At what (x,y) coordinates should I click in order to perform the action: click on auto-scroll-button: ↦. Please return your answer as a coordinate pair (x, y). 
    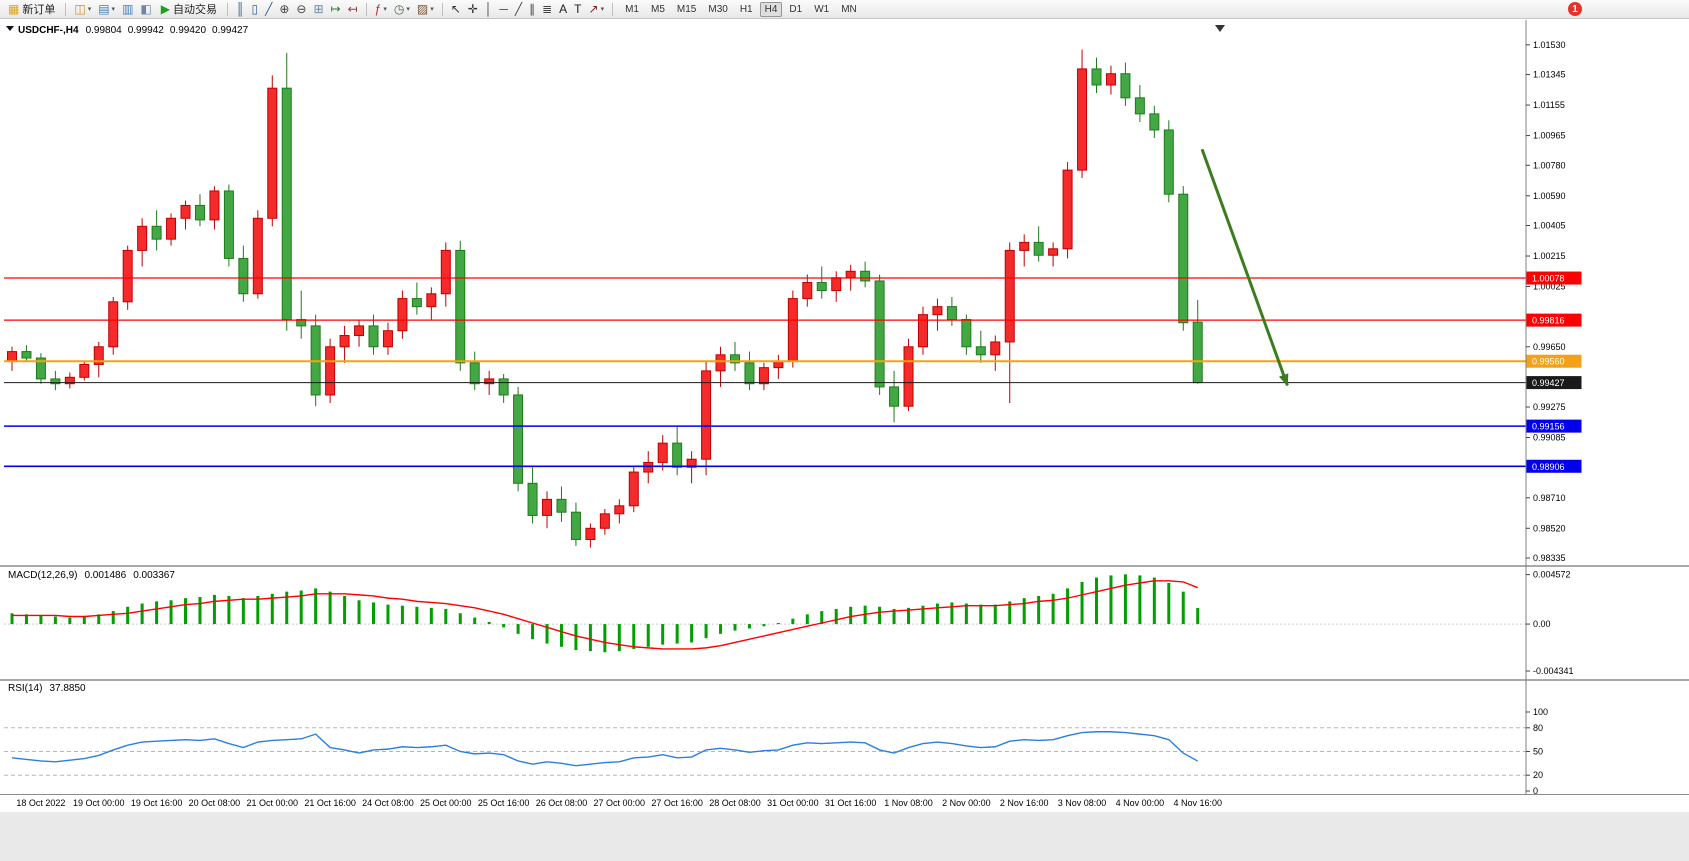
    Looking at the image, I should click on (336, 9).